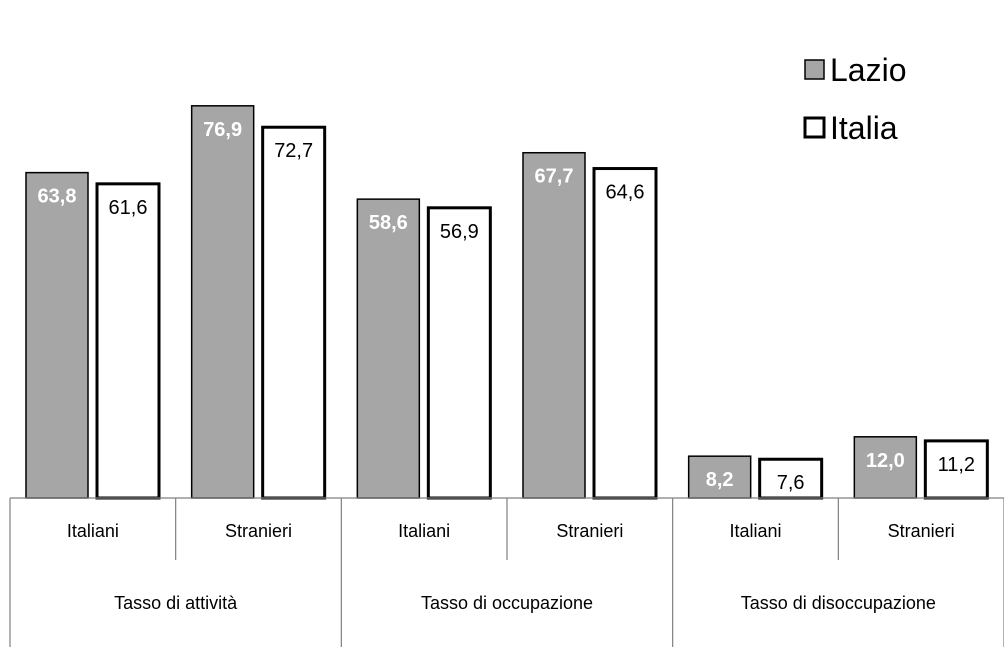  What do you see at coordinates (956, 465) in the screenshot?
I see `data-label-italia-5: 11,2` at bounding box center [956, 465].